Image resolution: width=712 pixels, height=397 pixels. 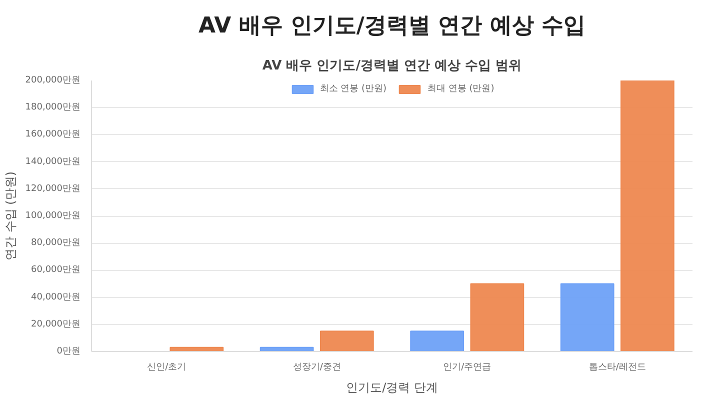 What do you see at coordinates (52, 161) in the screenshot?
I see `y-tick-label: 140,000만원` at bounding box center [52, 161].